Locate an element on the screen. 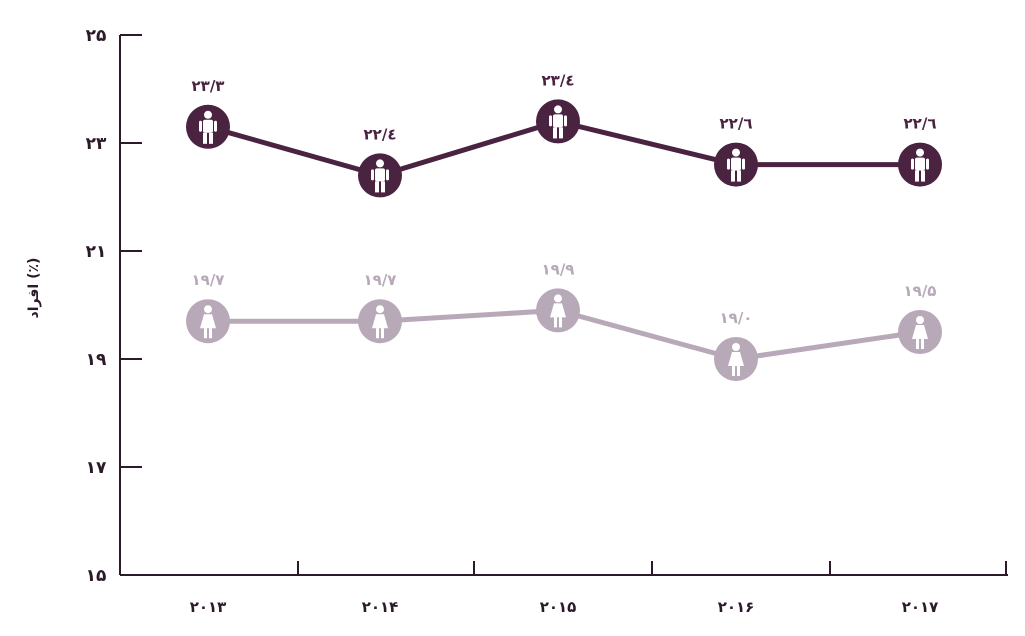 The image size is (1025, 636). data-label: ۲۲/٤ is located at coordinates (380, 134).